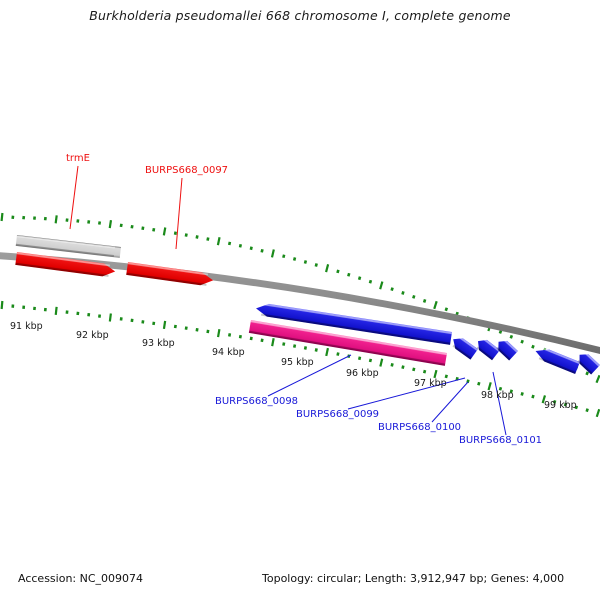 The height and width of the screenshot is (600, 600). What do you see at coordinates (92, 335) in the screenshot?
I see `ruler-tick-label: 92 kbp` at bounding box center [92, 335].